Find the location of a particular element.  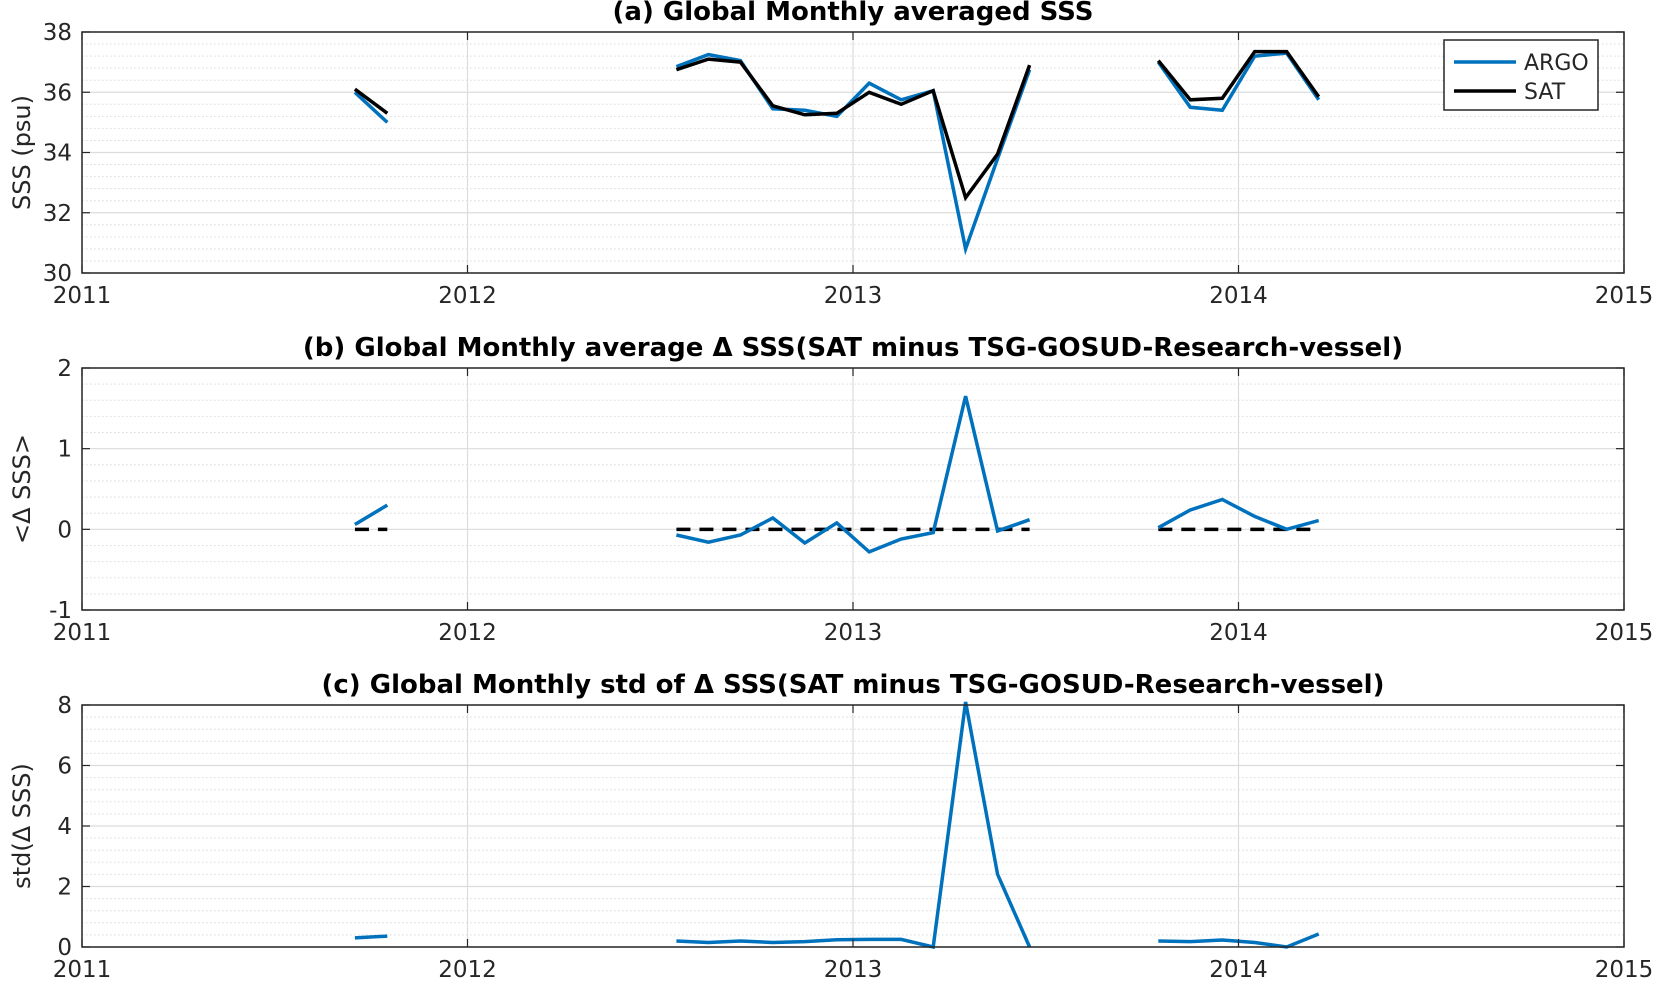

panel-b-x-tick-label: 2014 is located at coordinates (1238, 633).